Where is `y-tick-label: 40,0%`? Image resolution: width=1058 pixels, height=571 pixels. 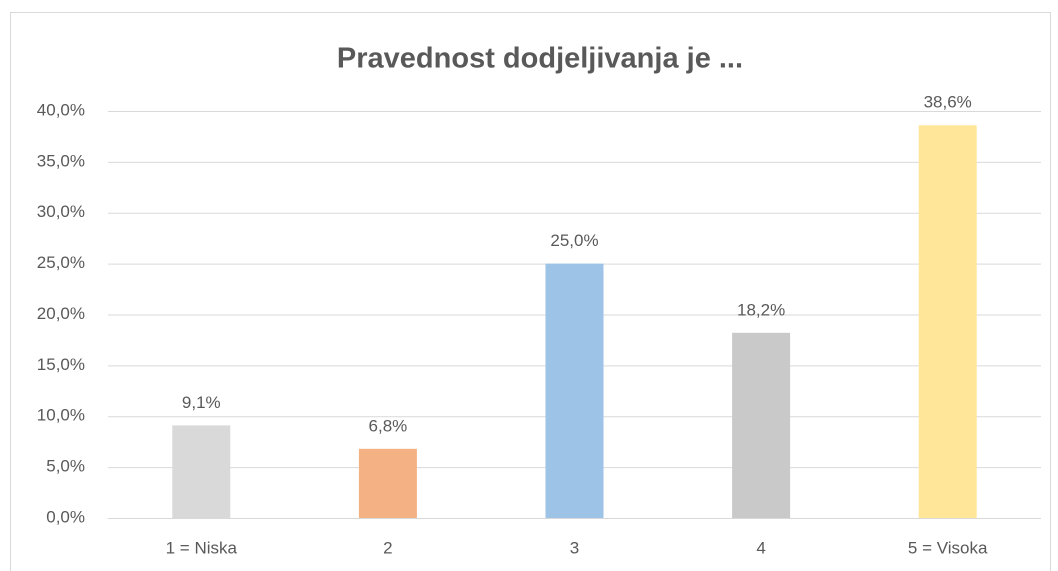 y-tick-label: 40,0% is located at coordinates (61, 109).